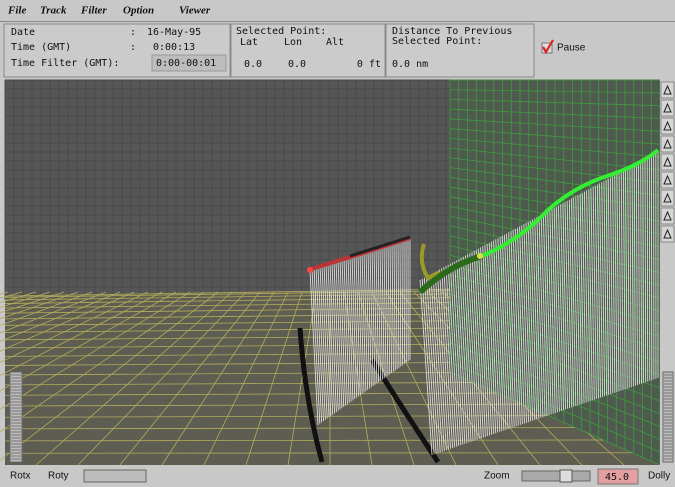 Image resolution: width=675 pixels, height=487 pixels. Describe the element at coordinates (452, 31) in the screenshot. I see `distance-title-1: Distance To Previous` at that location.